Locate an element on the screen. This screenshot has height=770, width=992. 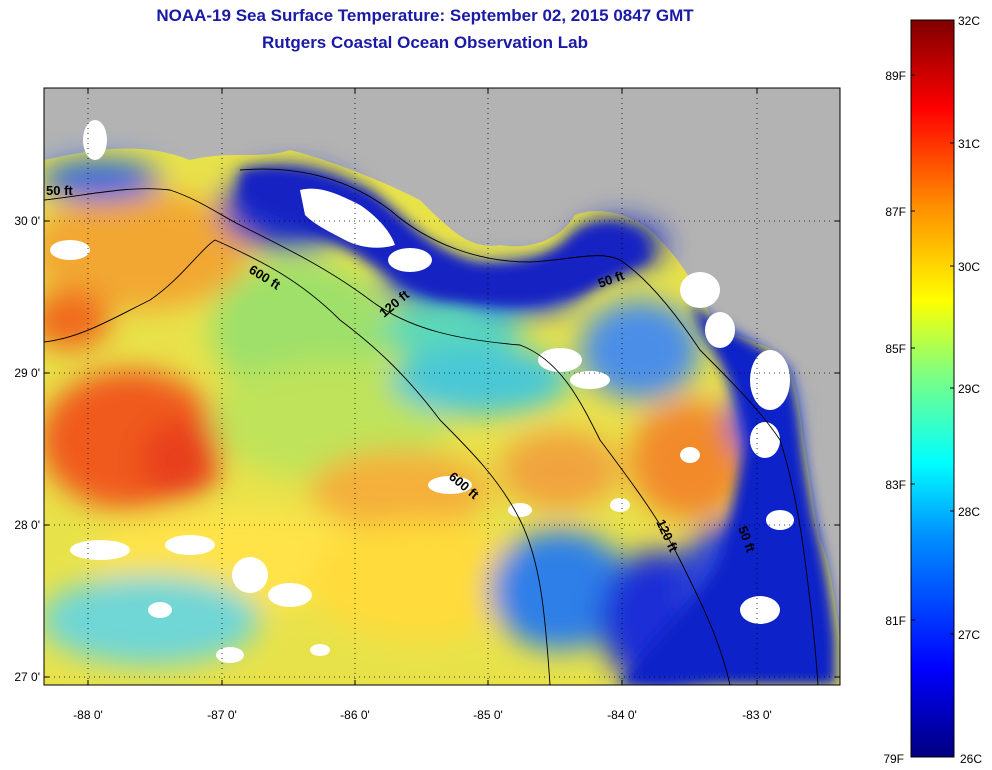
lon-tick-label: -83 0' is located at coordinates (757, 715).